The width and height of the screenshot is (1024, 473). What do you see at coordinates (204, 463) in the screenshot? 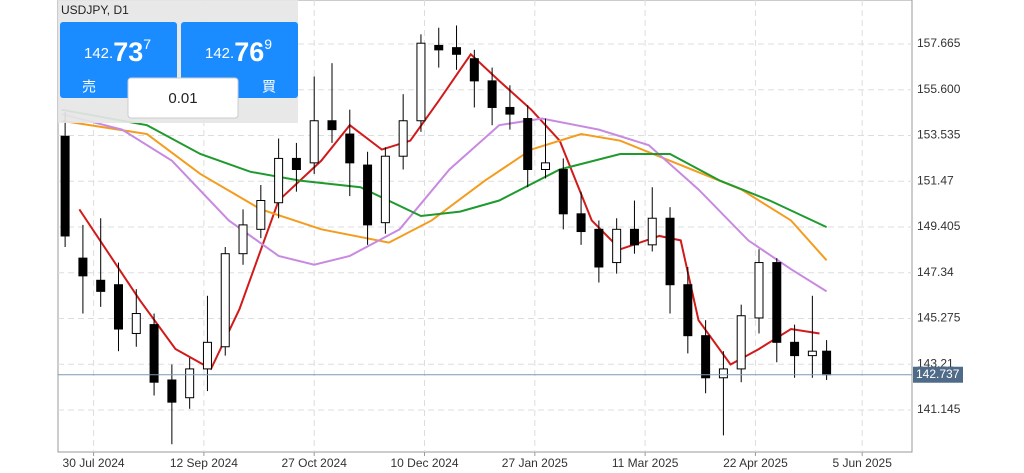
I see `x-tick-label: 12 Sep 2024` at bounding box center [204, 463].